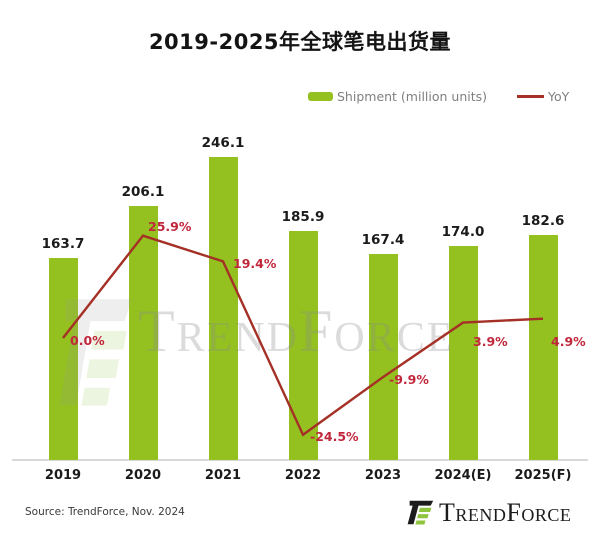 The width and height of the screenshot is (600, 546). What do you see at coordinates (463, 475) in the screenshot?
I see `x-axis-label-2024(E): 2024(E)` at bounding box center [463, 475].